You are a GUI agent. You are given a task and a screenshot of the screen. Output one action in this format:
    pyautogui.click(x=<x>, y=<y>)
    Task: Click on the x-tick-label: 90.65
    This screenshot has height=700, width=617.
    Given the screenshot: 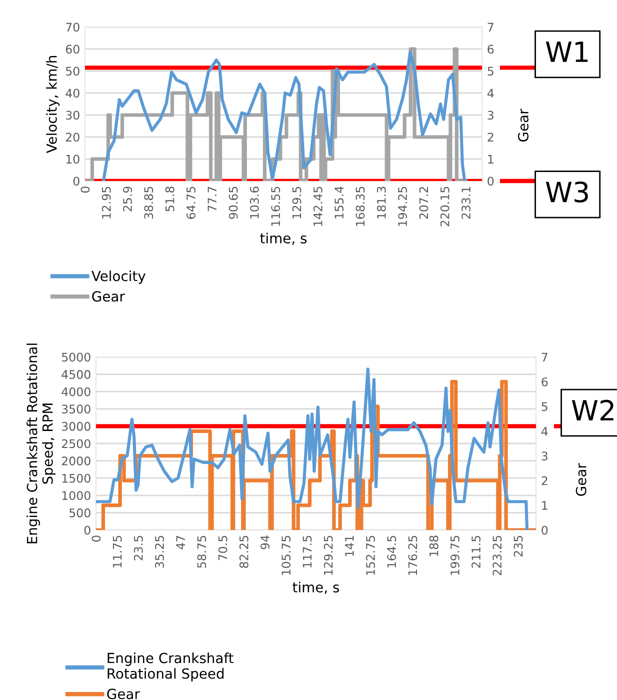 What is the action you would take?
    pyautogui.click(x=233, y=202)
    